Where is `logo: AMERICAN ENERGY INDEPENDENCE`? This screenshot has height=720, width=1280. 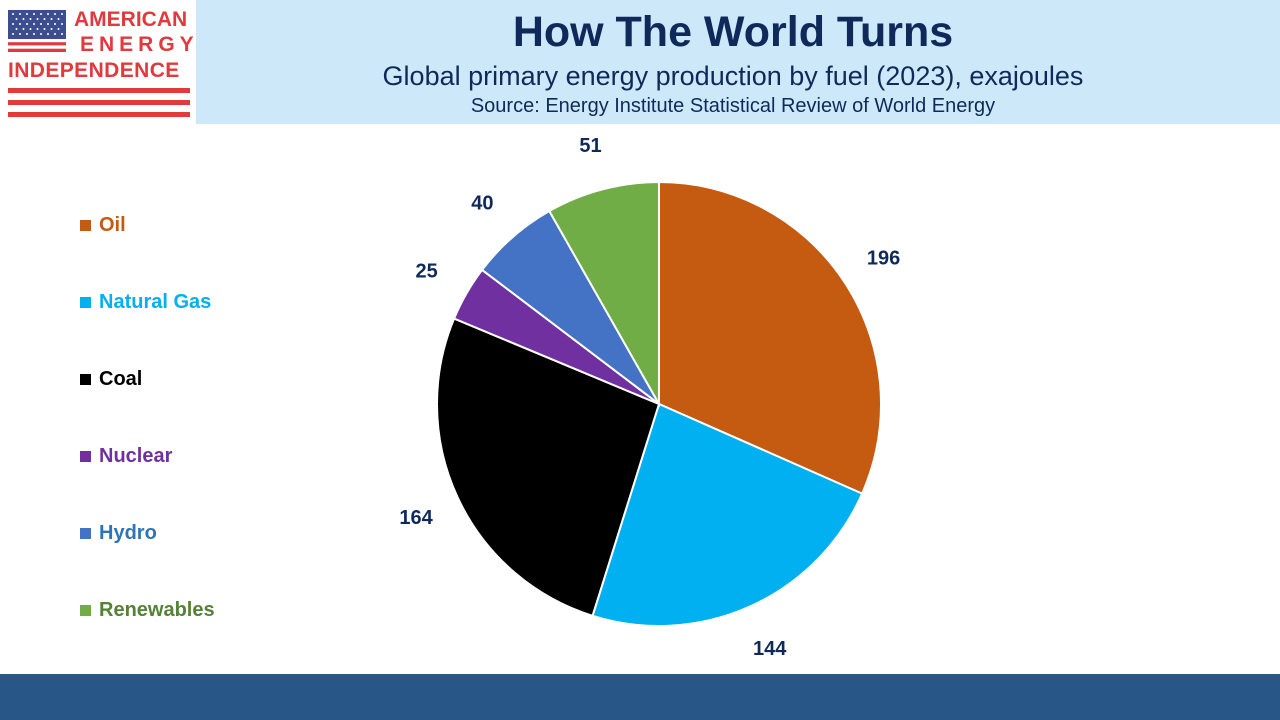
logo: AMERICAN ENERGY INDEPENDENCE is located at coordinates (98, 62).